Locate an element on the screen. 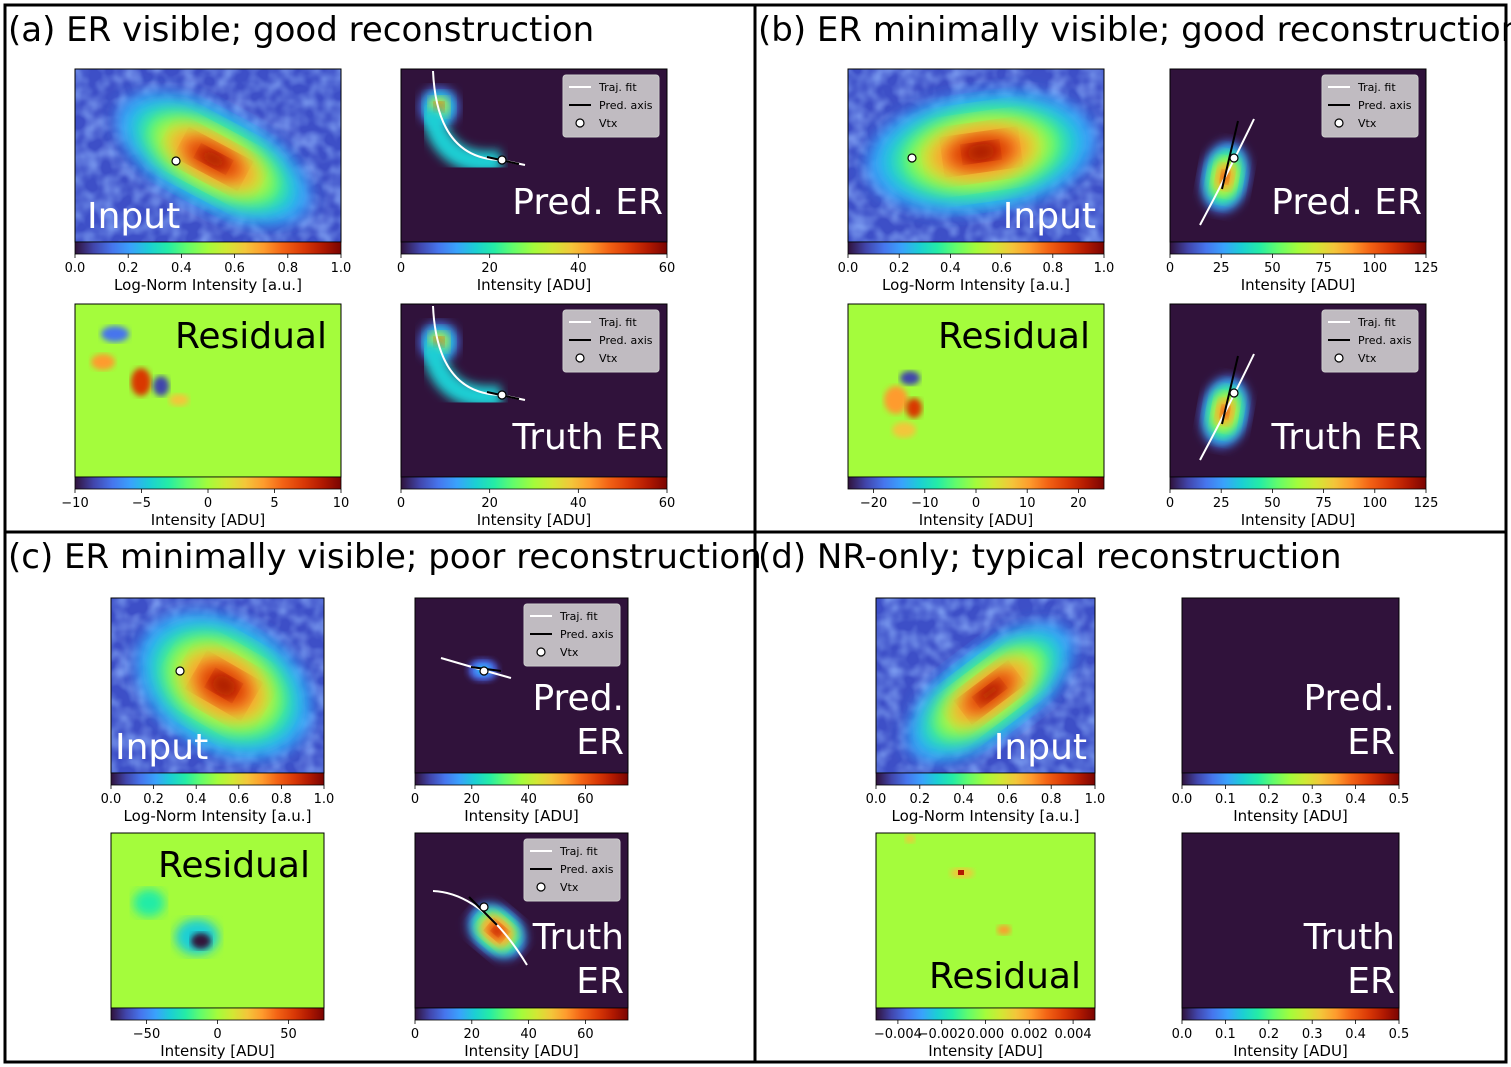 The height and width of the screenshot is (1067, 1511). colorbar-tick-label: 0.8 is located at coordinates (1052, 268).